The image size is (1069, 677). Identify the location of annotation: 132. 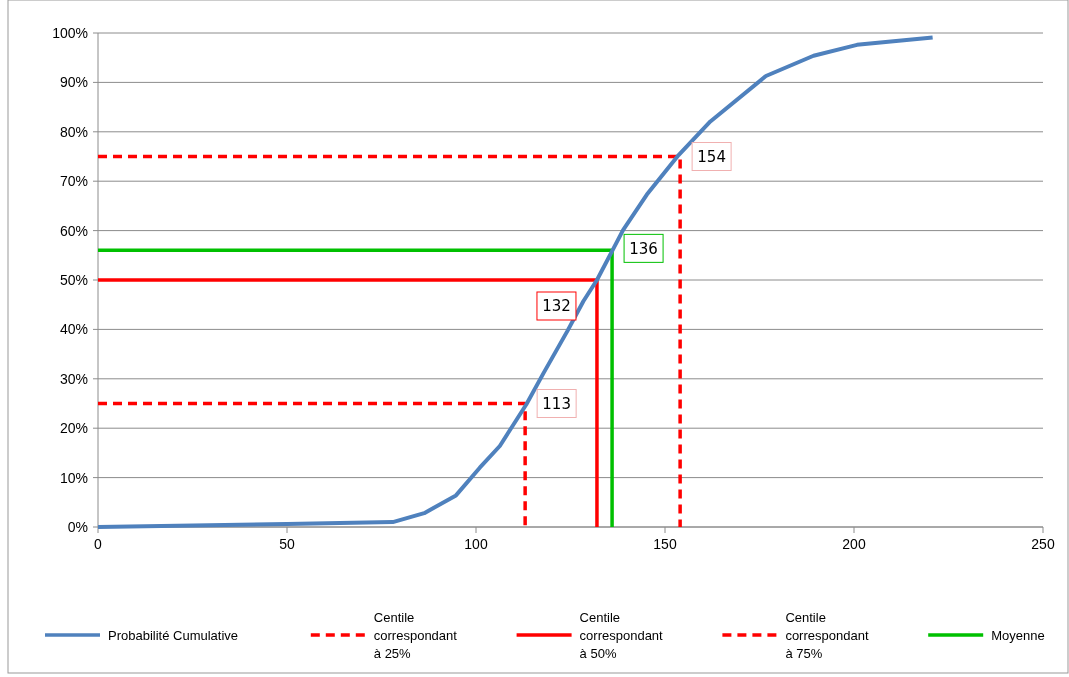
(556, 306).